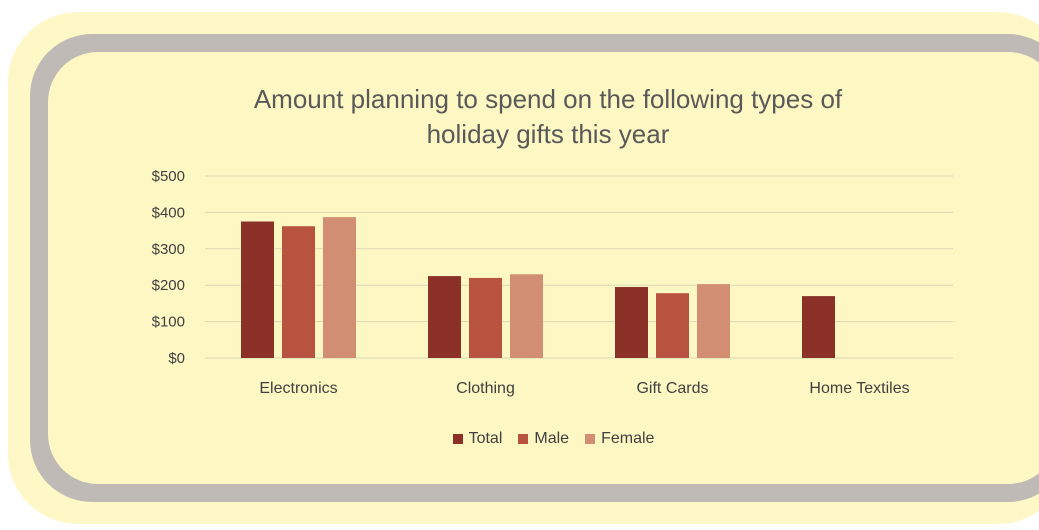  Describe the element at coordinates (590, 439) in the screenshot. I see `legend-swatch-female` at that location.